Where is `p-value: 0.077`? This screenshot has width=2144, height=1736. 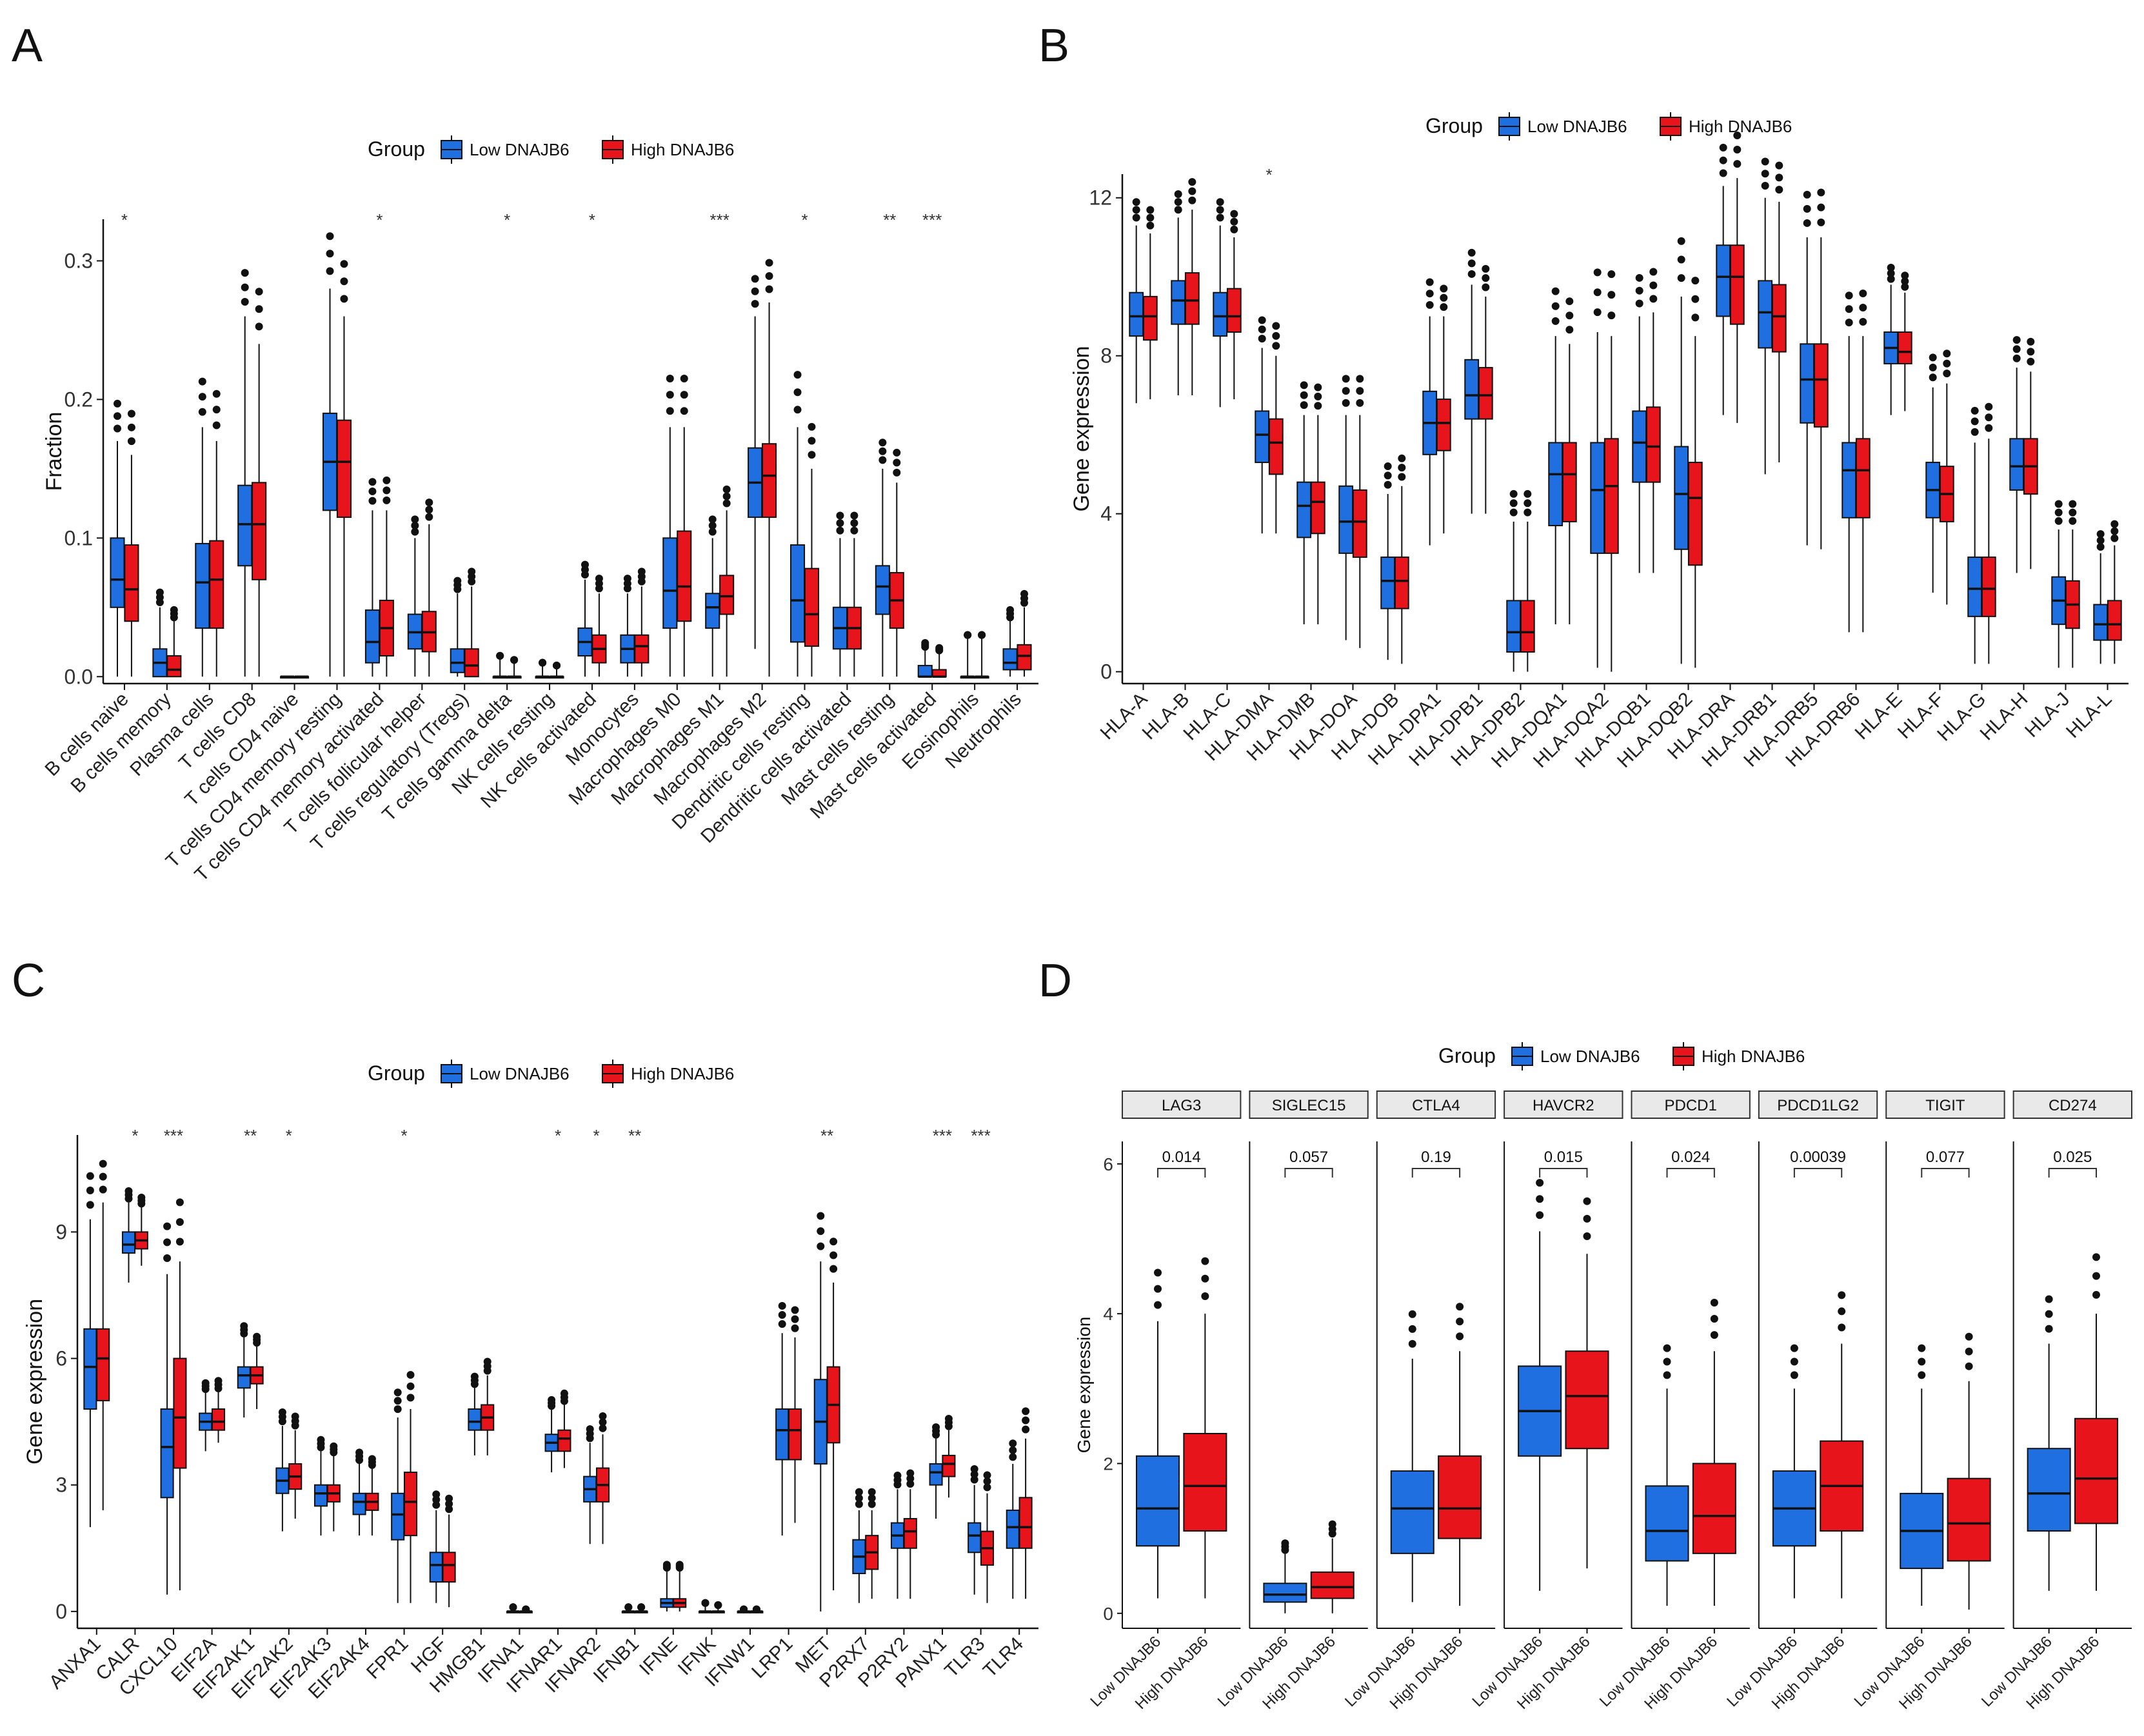
p-value: 0.077 is located at coordinates (1945, 1157).